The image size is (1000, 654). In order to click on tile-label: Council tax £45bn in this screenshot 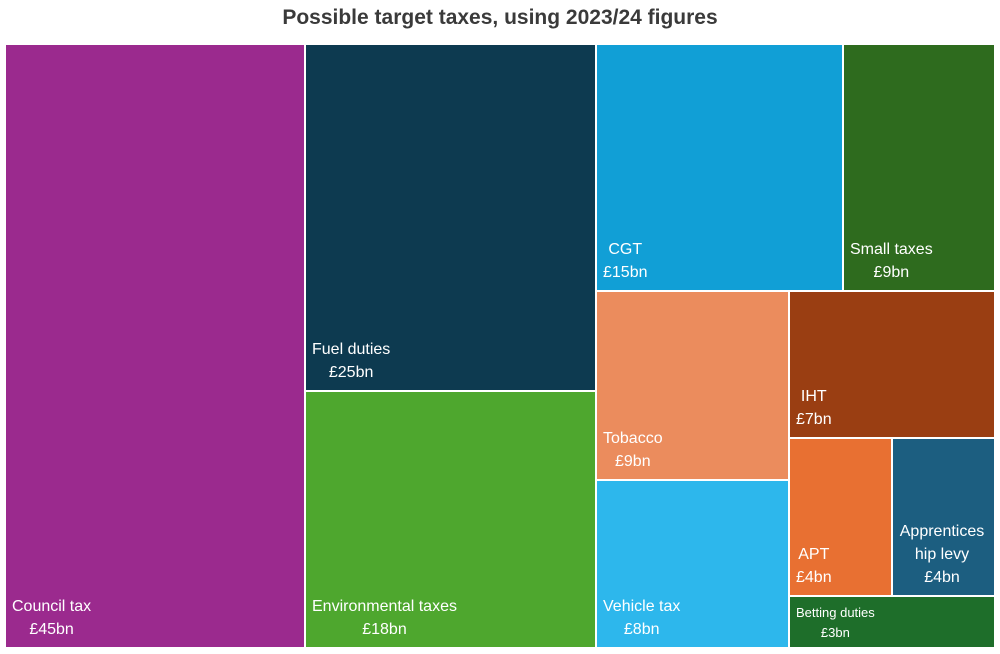, I will do `click(51, 618)`.